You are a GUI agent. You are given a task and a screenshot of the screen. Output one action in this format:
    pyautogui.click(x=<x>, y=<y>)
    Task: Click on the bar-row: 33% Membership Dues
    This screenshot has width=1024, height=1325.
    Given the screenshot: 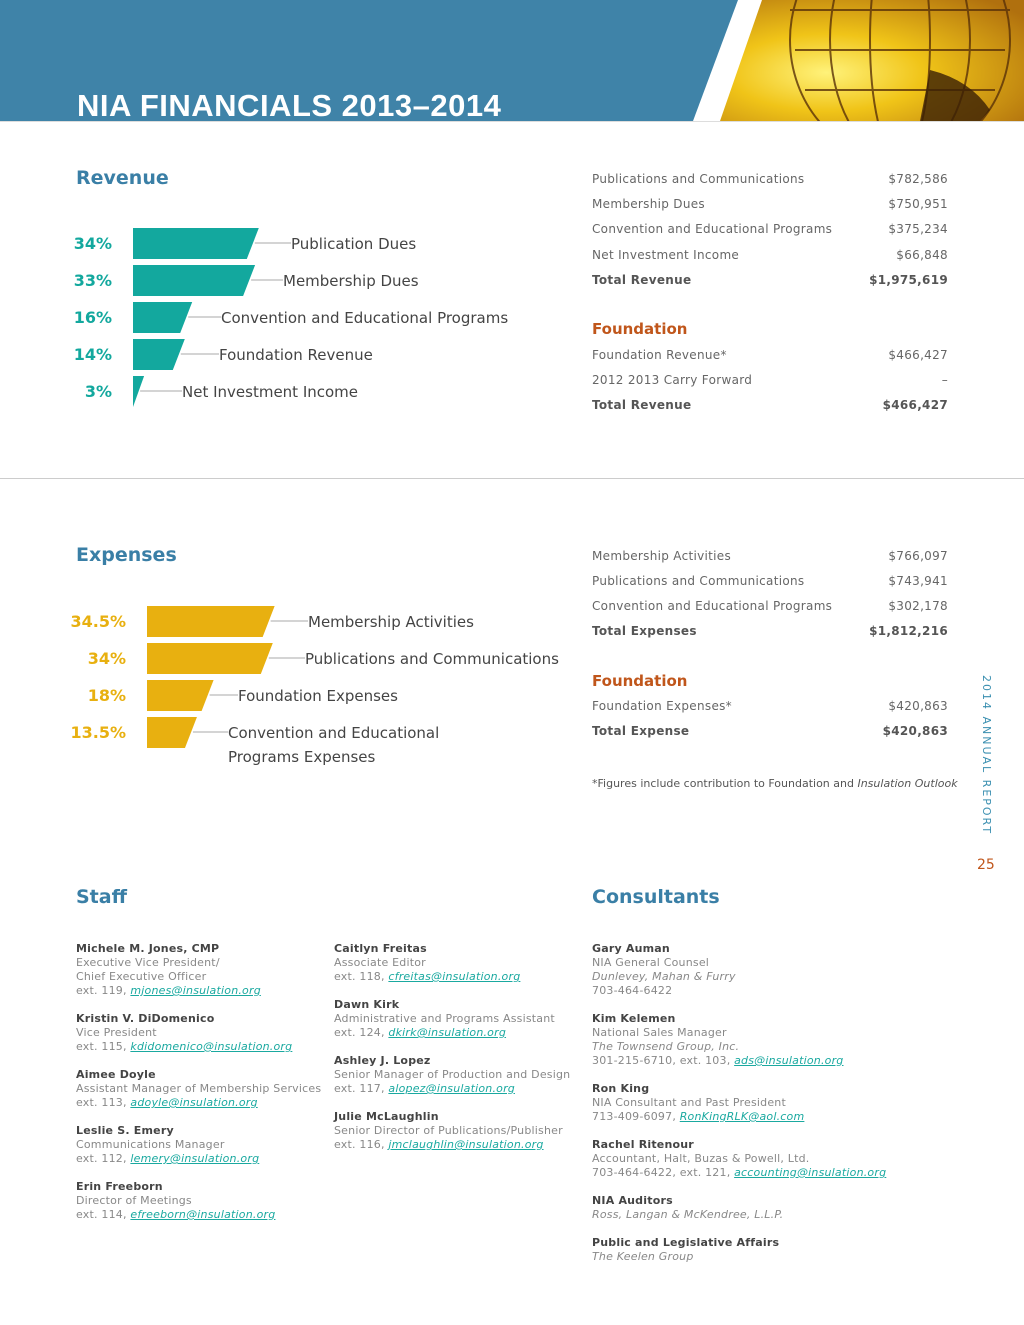 What is the action you would take?
    pyautogui.click(x=246, y=280)
    